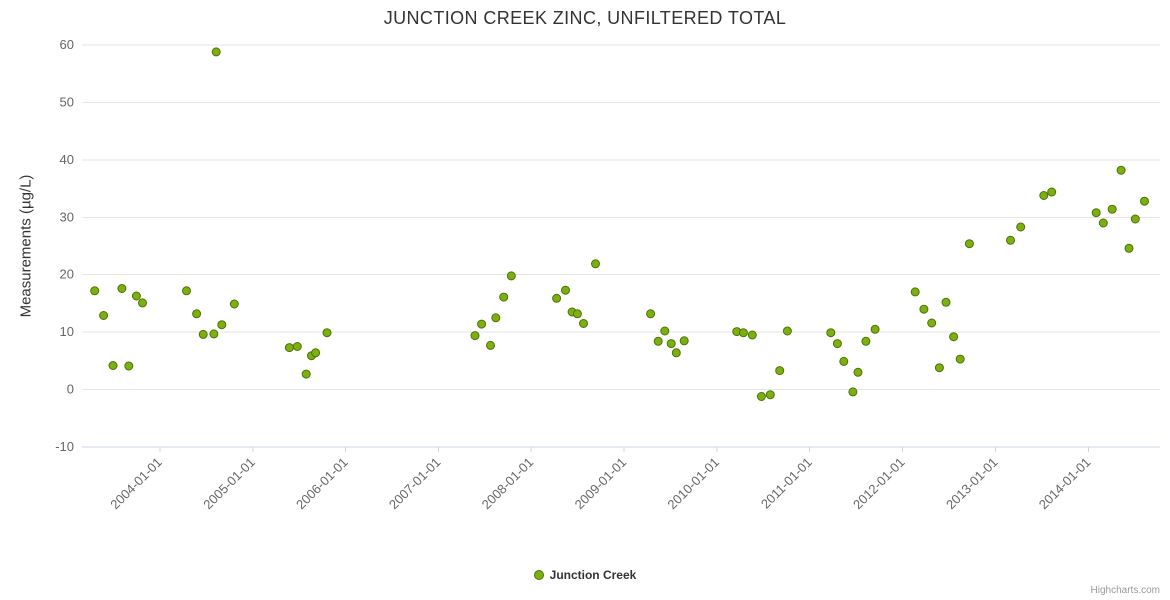  I want to click on y-axis-tick-label: 30, so click(67, 216).